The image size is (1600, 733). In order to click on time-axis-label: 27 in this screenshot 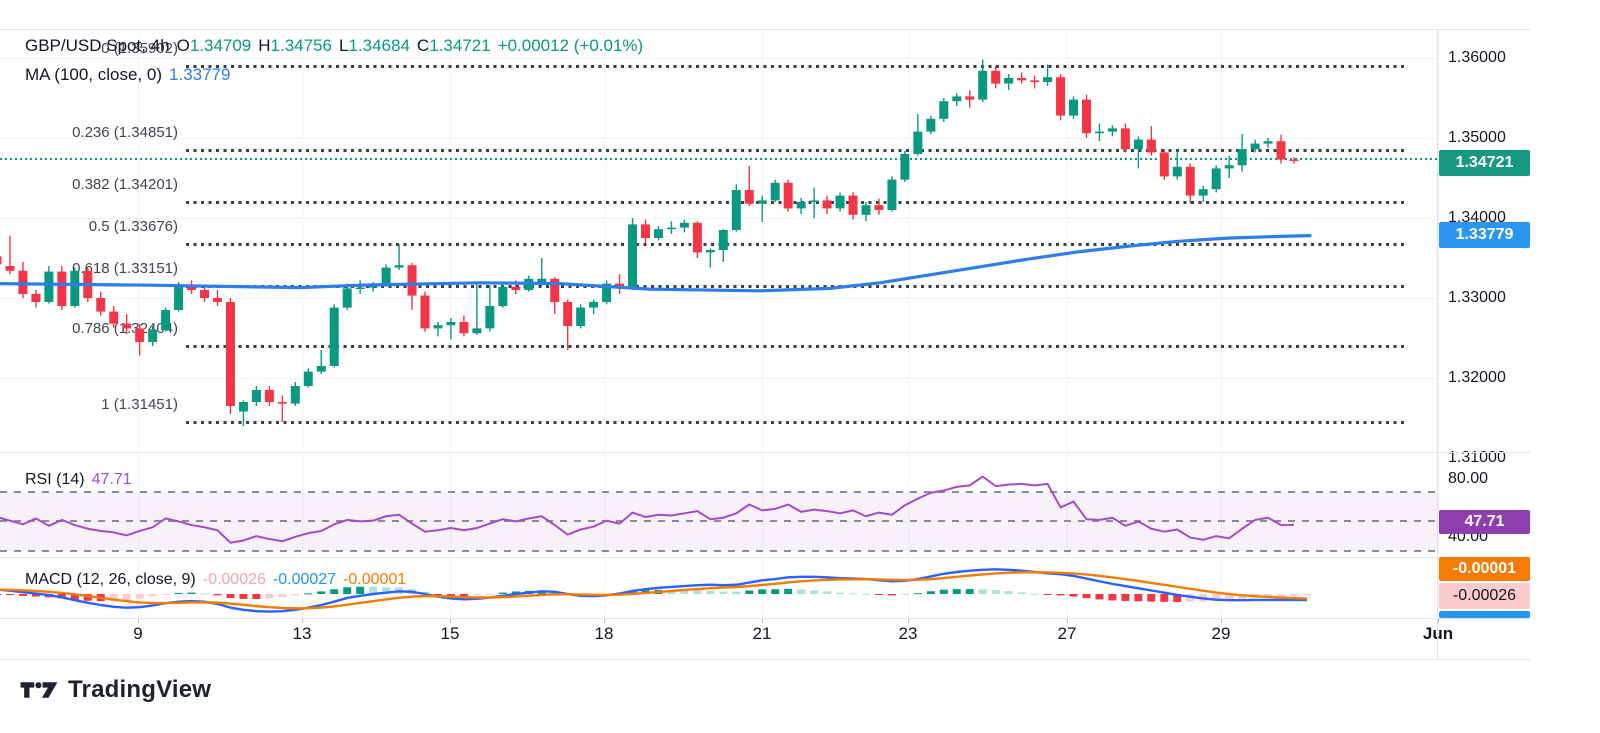, I will do `click(1067, 633)`.